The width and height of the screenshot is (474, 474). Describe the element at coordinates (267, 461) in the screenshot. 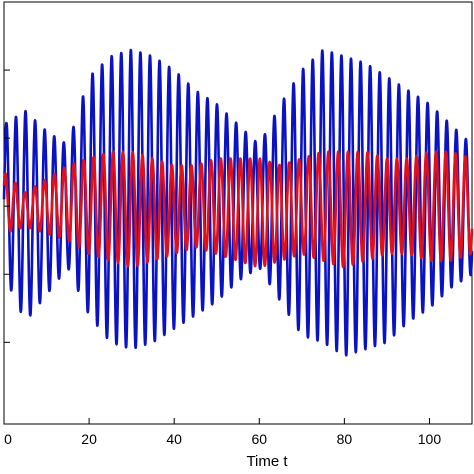

I see `x-axis-label: Time t` at that location.